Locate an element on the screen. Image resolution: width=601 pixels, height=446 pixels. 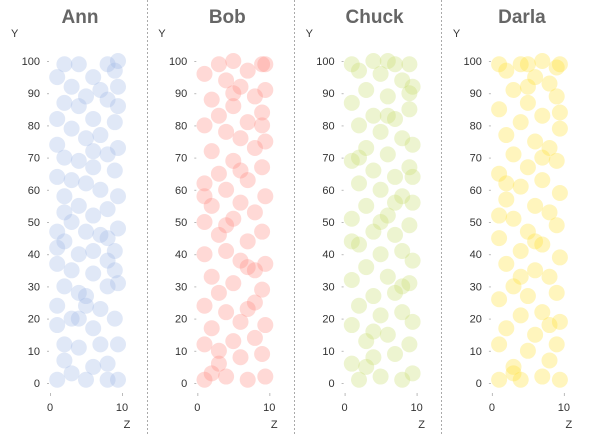
panel-title: Ann is located at coordinates (80, 17).